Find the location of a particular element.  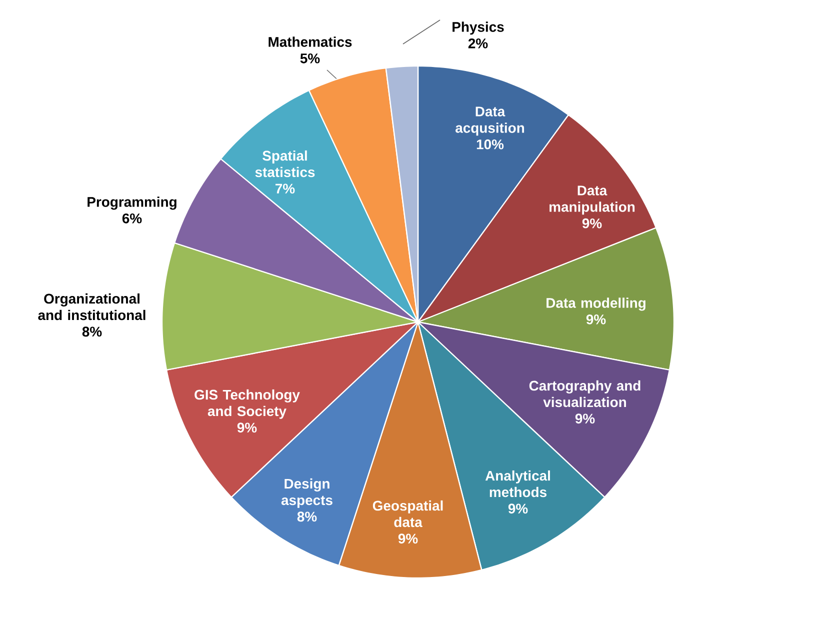

slice-label: Design aspects is located at coordinates (306, 493).